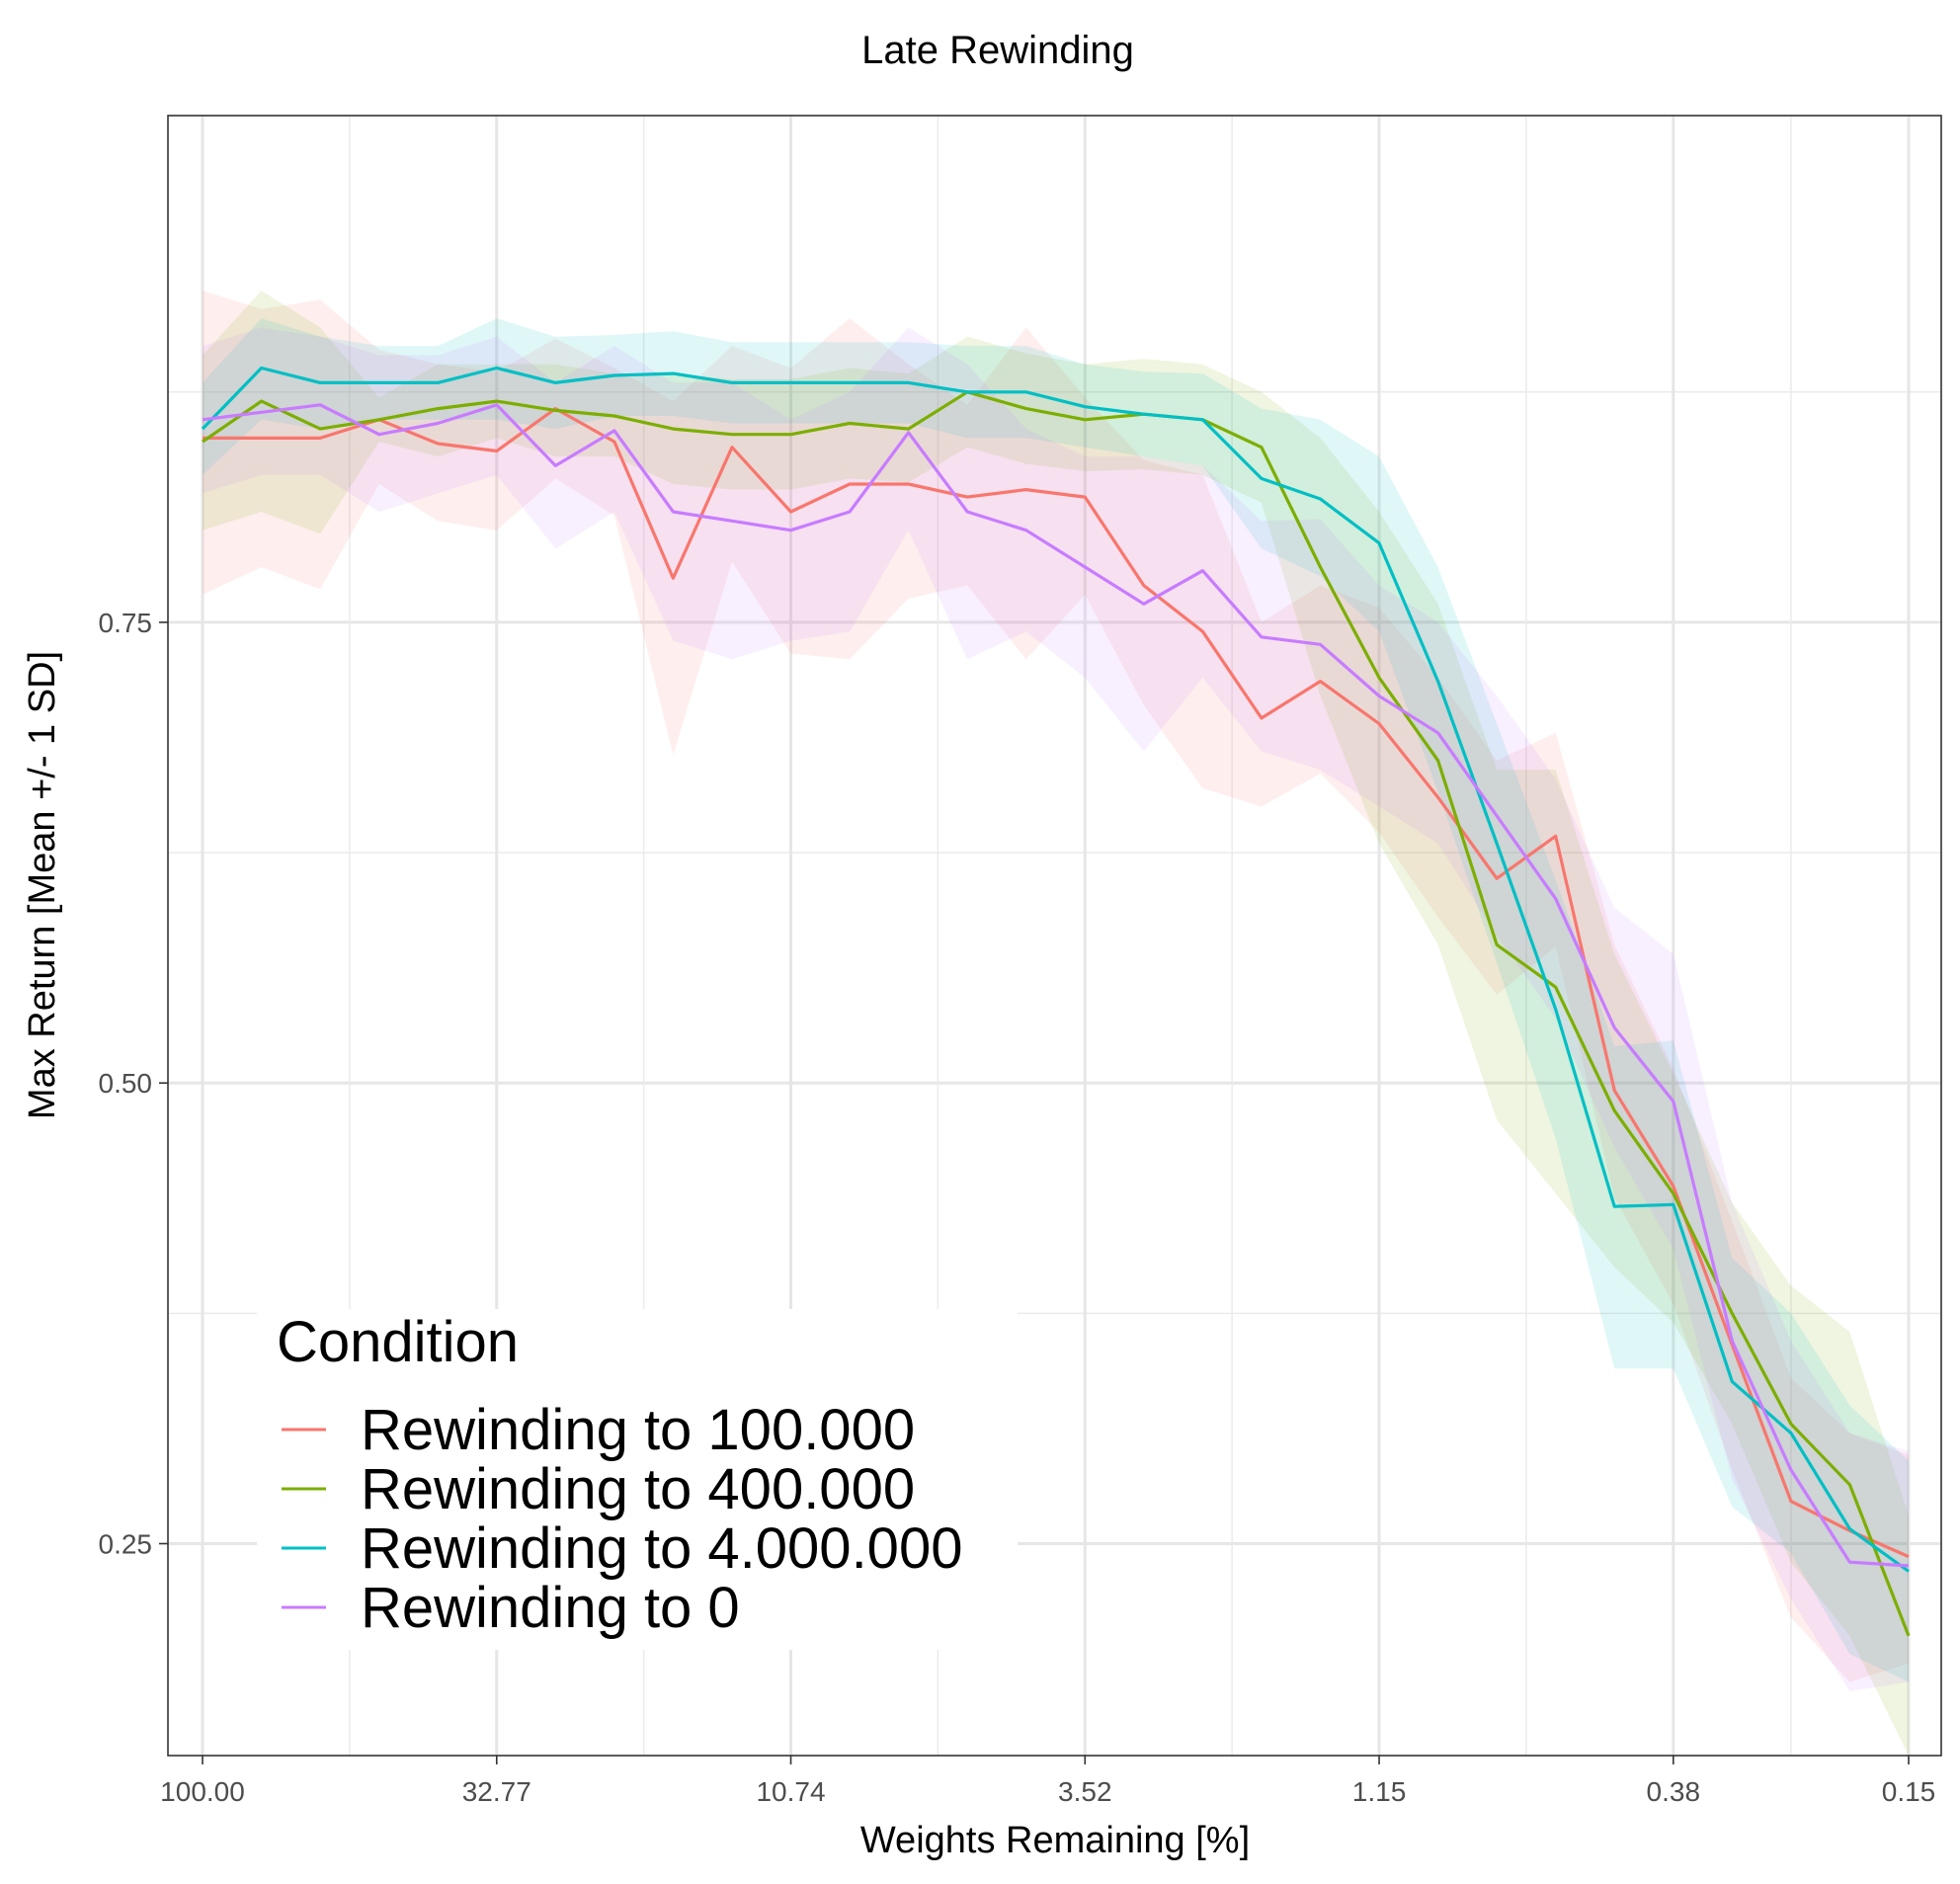  What do you see at coordinates (202, 1791) in the screenshot?
I see `x-tick-label: 100.00` at bounding box center [202, 1791].